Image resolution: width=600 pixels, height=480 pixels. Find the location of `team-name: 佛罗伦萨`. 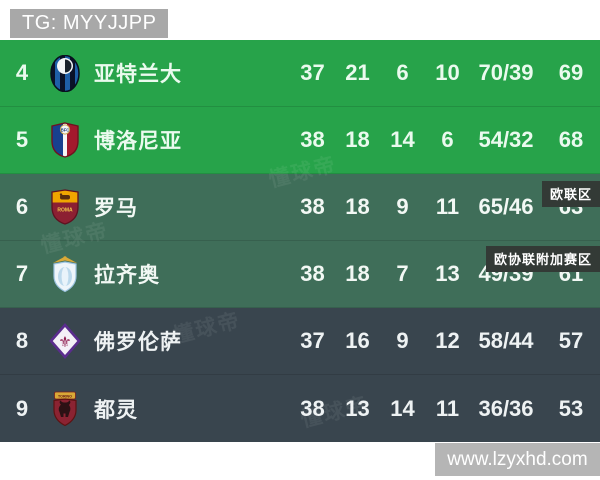

team-name: 佛罗伦萨 is located at coordinates (138, 342).